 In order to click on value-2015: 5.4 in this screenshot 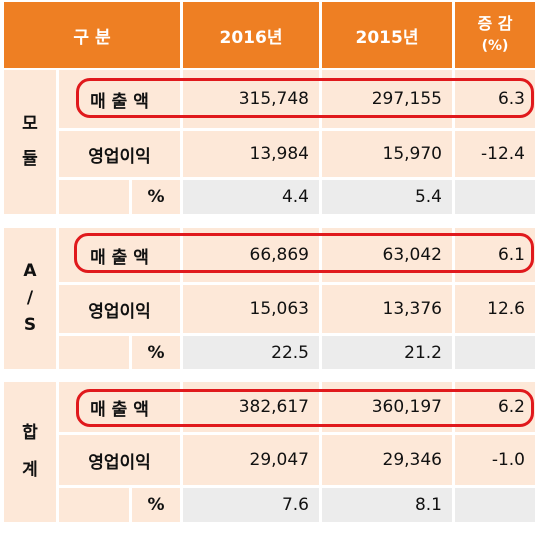, I will do `click(387, 197)`.